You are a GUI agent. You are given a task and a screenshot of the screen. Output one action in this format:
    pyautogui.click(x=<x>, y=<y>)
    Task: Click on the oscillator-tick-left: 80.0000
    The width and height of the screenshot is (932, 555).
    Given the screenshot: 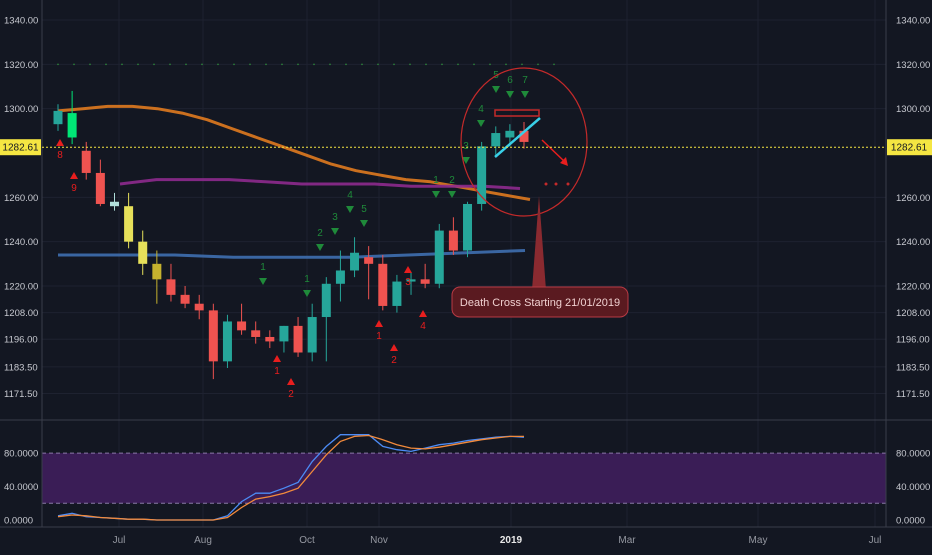 What is the action you would take?
    pyautogui.click(x=21, y=454)
    